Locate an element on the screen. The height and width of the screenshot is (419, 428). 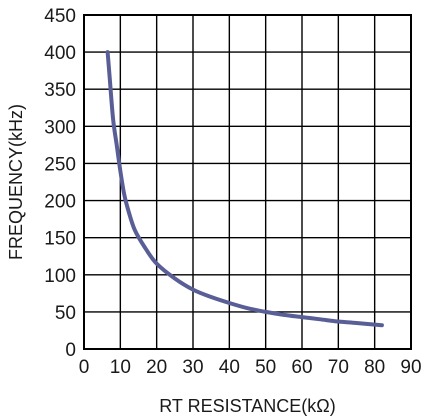
x-tick-label: 10 is located at coordinates (120, 367).